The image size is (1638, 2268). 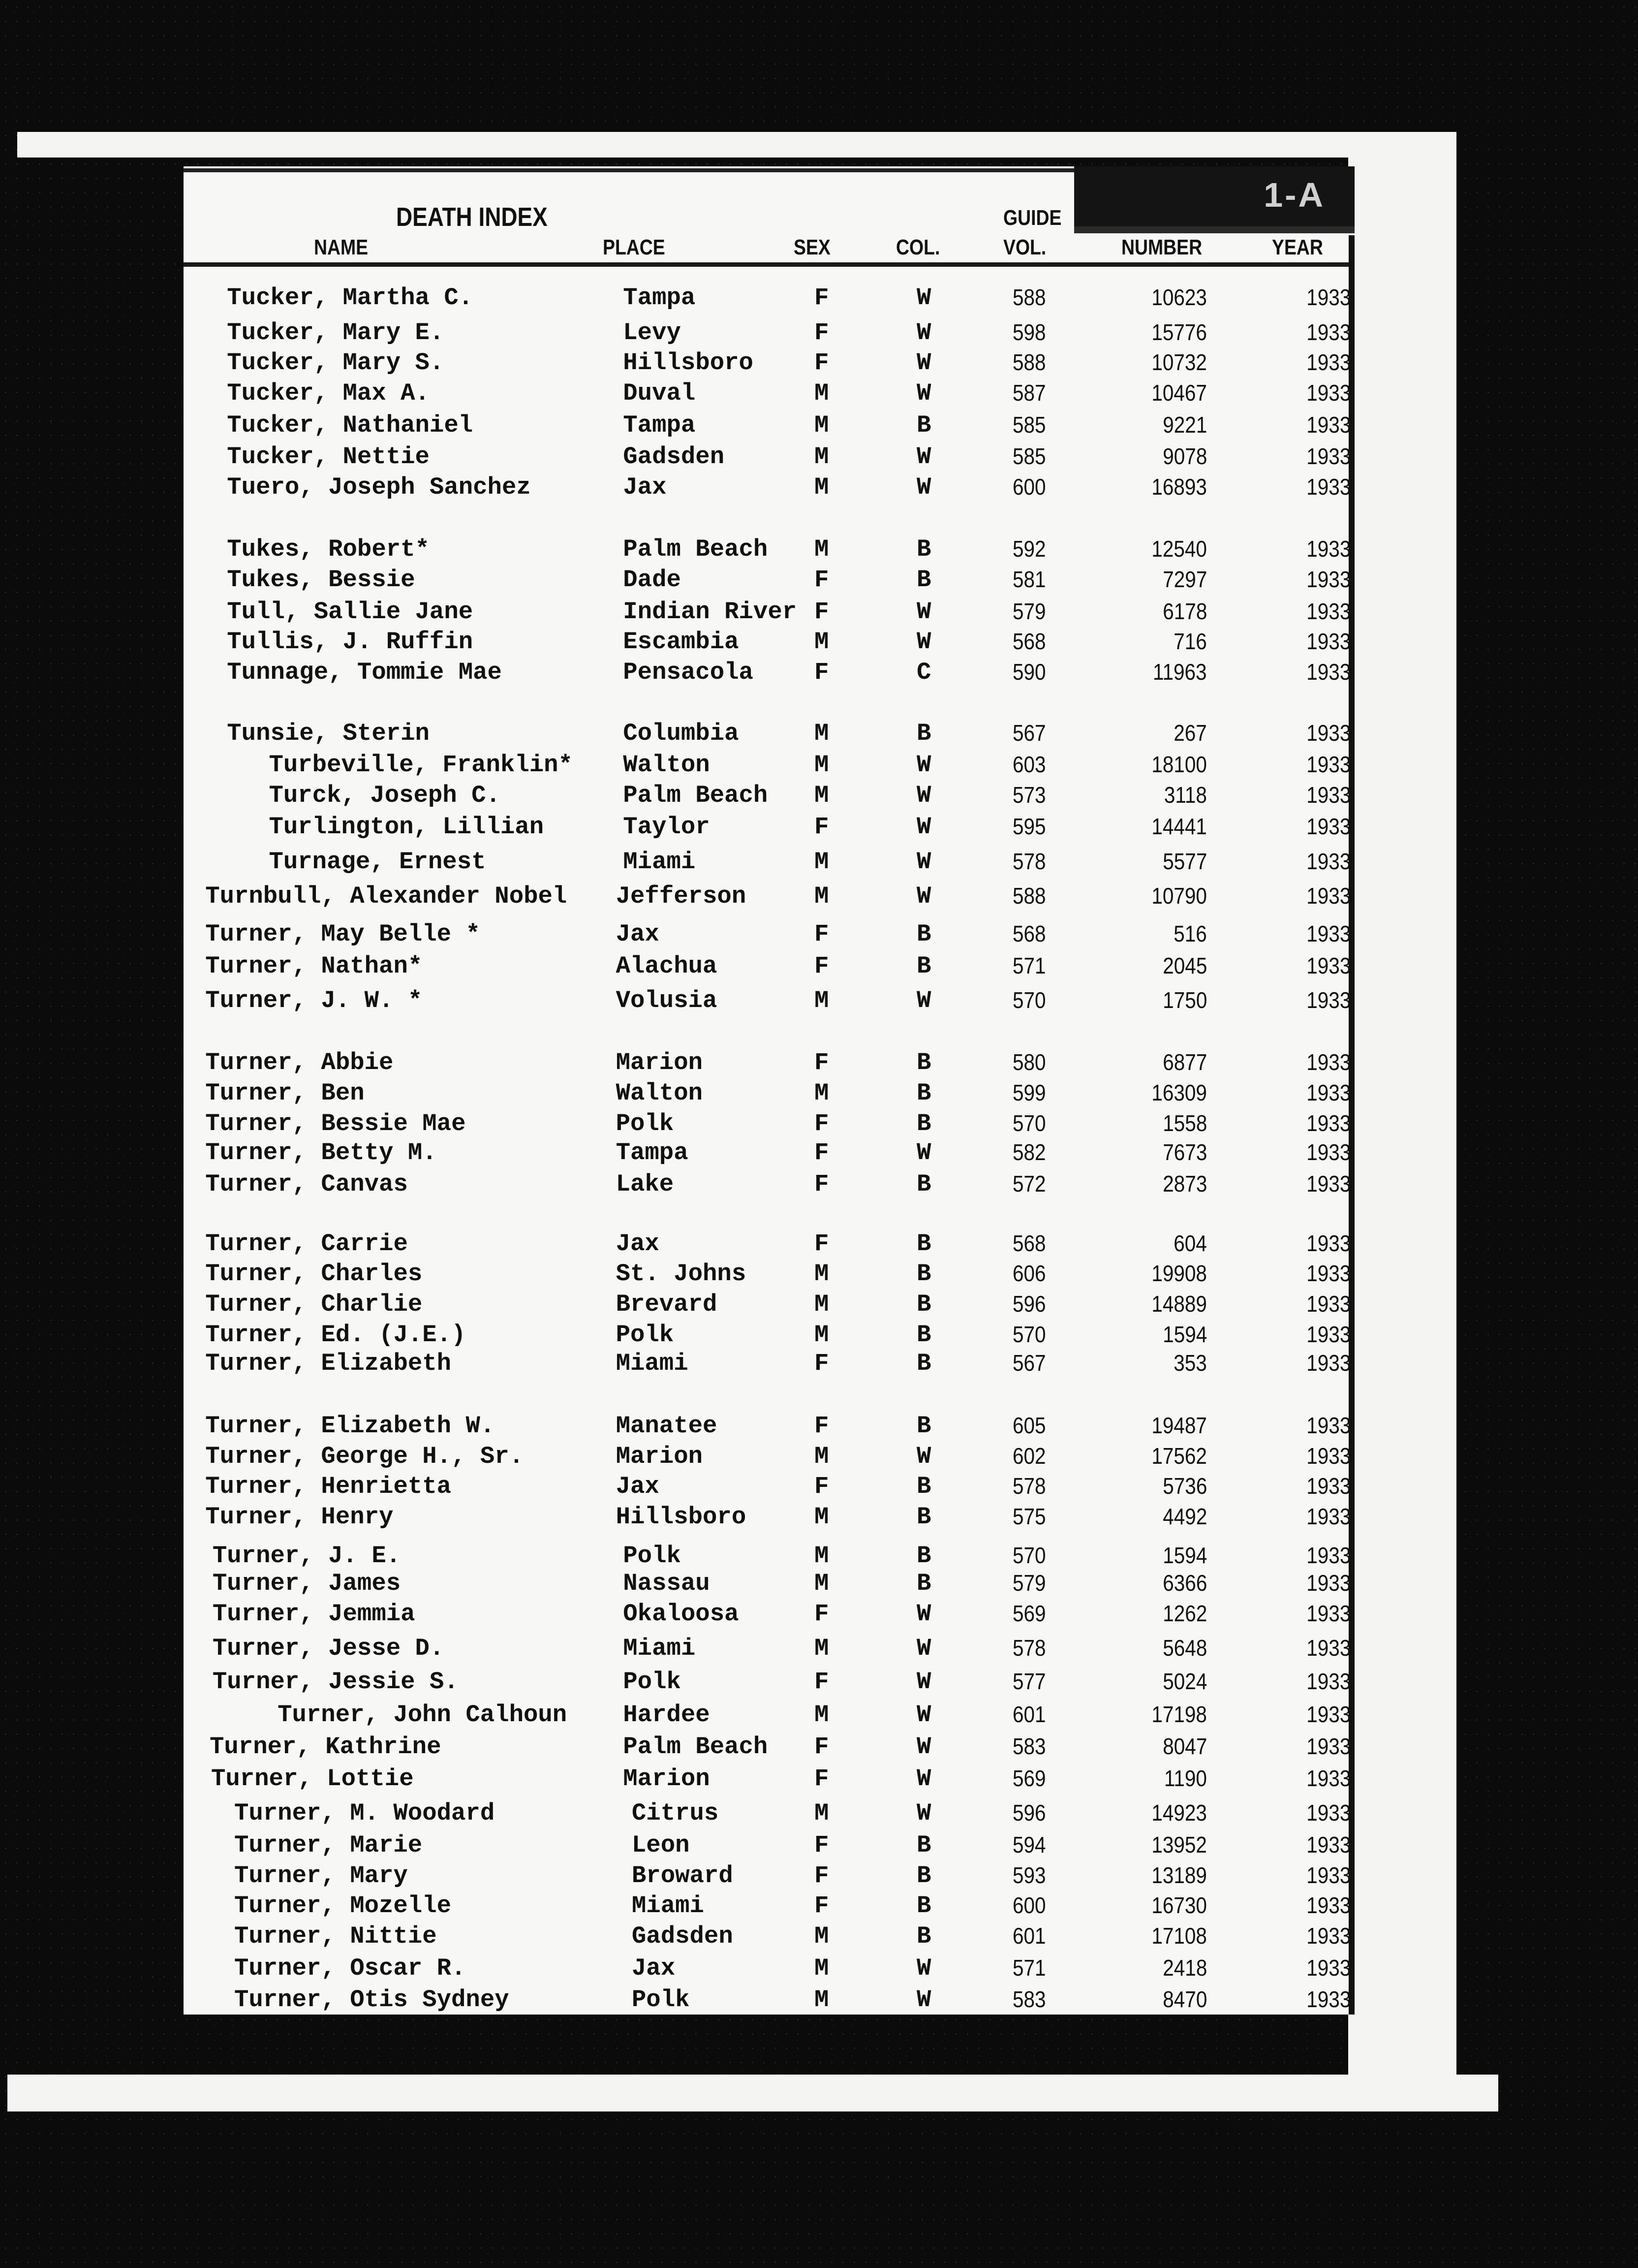 I want to click on cell-place: Marion, so click(x=659, y=1063).